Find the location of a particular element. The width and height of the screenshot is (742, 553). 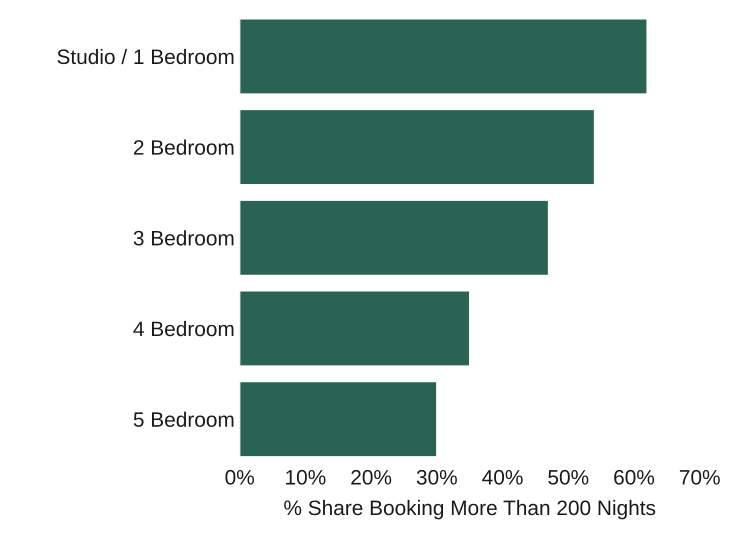

y-tick-label: 3 Bedroom is located at coordinates (184, 238).